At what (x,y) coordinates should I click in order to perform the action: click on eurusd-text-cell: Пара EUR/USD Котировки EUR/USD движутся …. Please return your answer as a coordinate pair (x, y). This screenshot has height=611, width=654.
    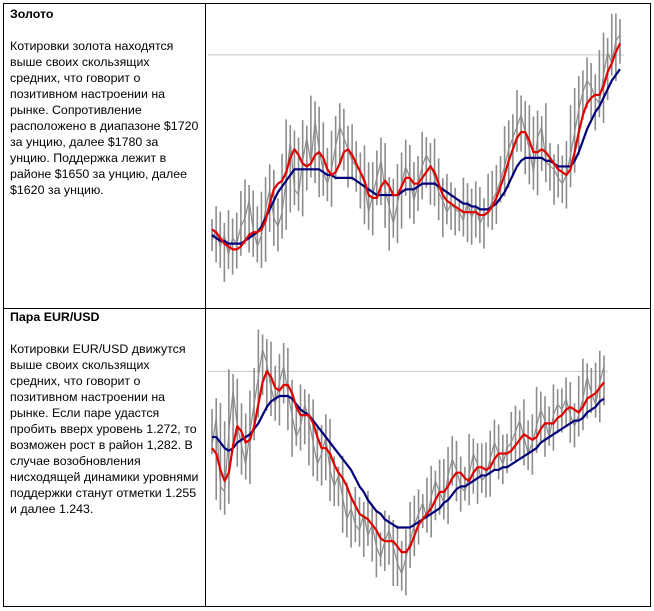
    Looking at the image, I should click on (105, 413).